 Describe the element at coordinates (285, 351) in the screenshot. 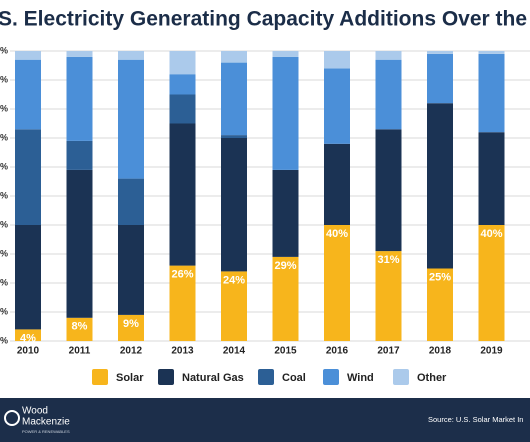

I see `x-tick-label: 2015` at that location.